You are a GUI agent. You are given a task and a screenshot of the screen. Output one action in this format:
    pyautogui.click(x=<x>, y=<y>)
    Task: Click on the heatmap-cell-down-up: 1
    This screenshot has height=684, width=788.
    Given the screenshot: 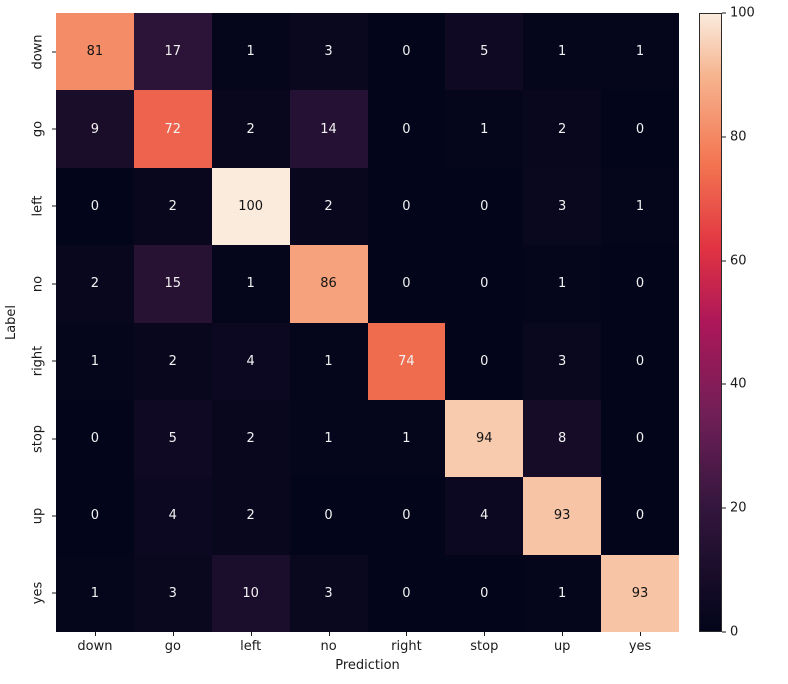 What is the action you would take?
    pyautogui.click(x=562, y=52)
    